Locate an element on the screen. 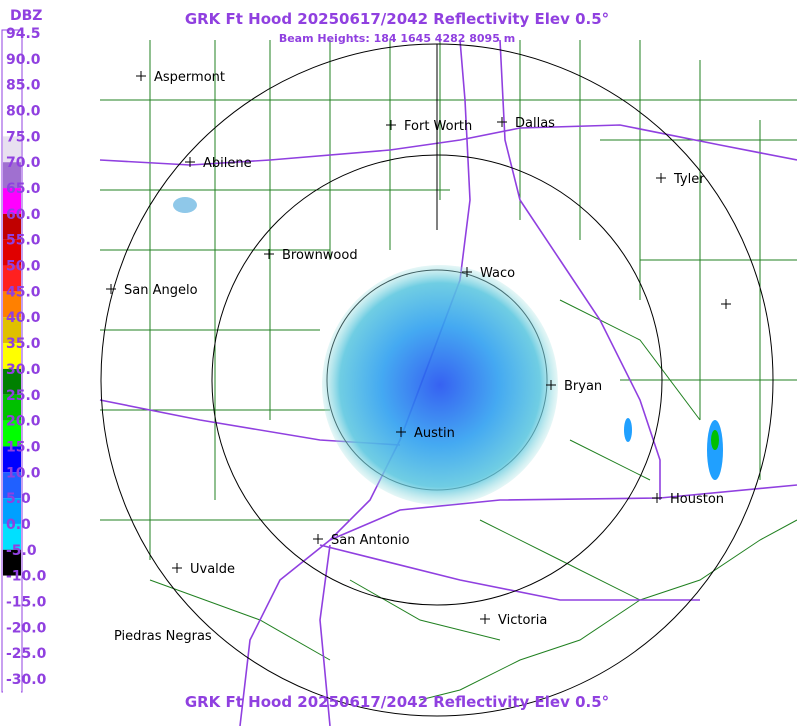 The image size is (797, 726). city-label: Houston is located at coordinates (697, 499).